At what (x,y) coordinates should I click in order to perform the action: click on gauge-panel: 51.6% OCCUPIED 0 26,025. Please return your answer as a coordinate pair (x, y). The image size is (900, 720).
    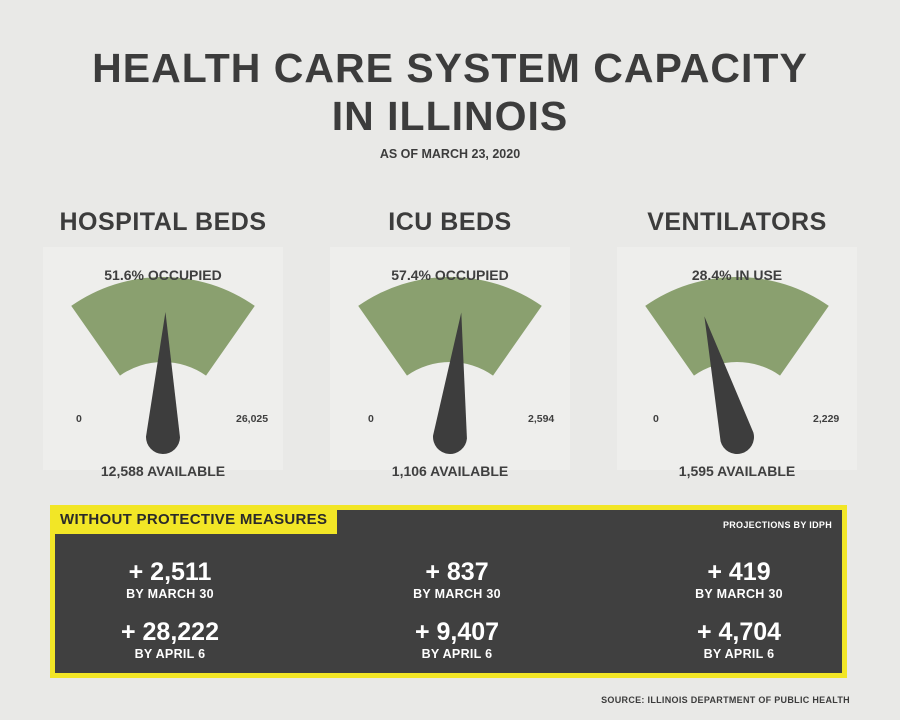
    Looking at the image, I should click on (163, 358).